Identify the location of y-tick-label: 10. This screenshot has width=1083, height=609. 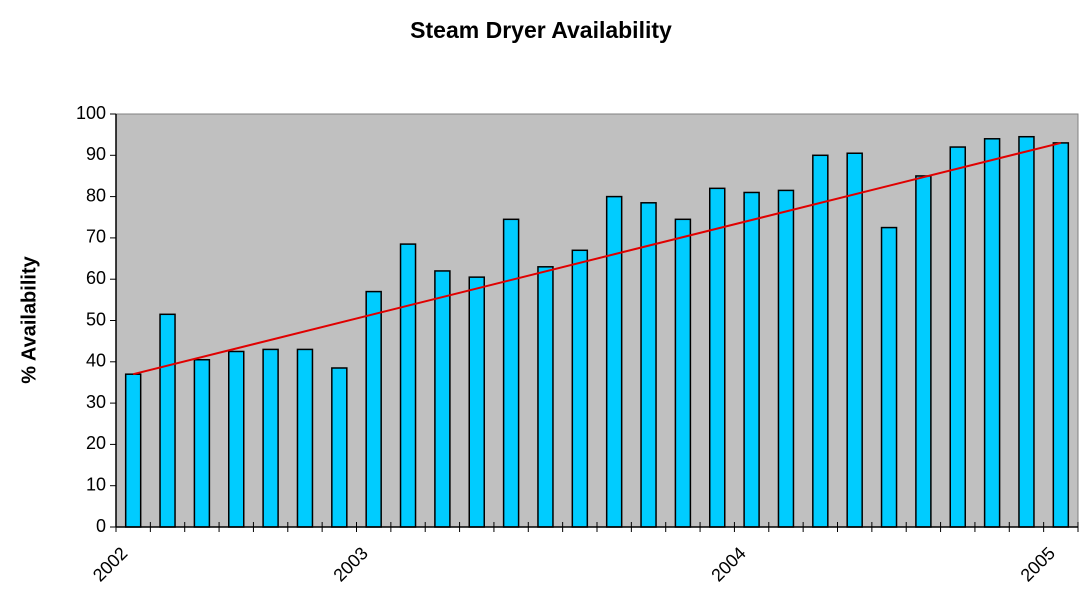
(96, 484).